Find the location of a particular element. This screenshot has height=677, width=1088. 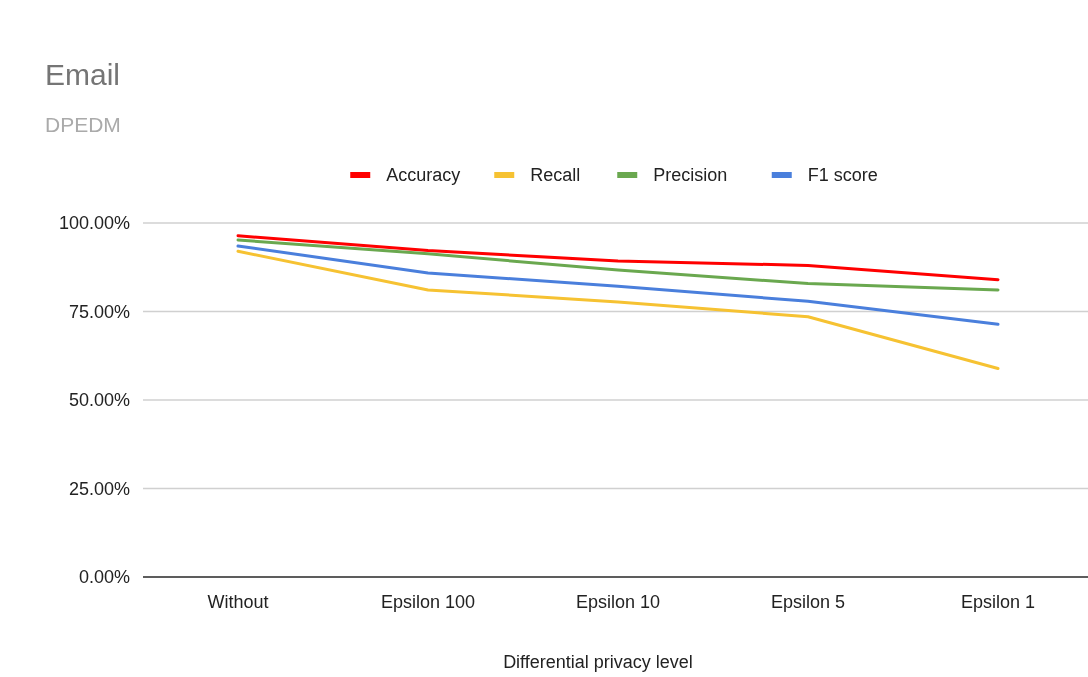

y-tick-label: 0.00% is located at coordinates (104, 577).